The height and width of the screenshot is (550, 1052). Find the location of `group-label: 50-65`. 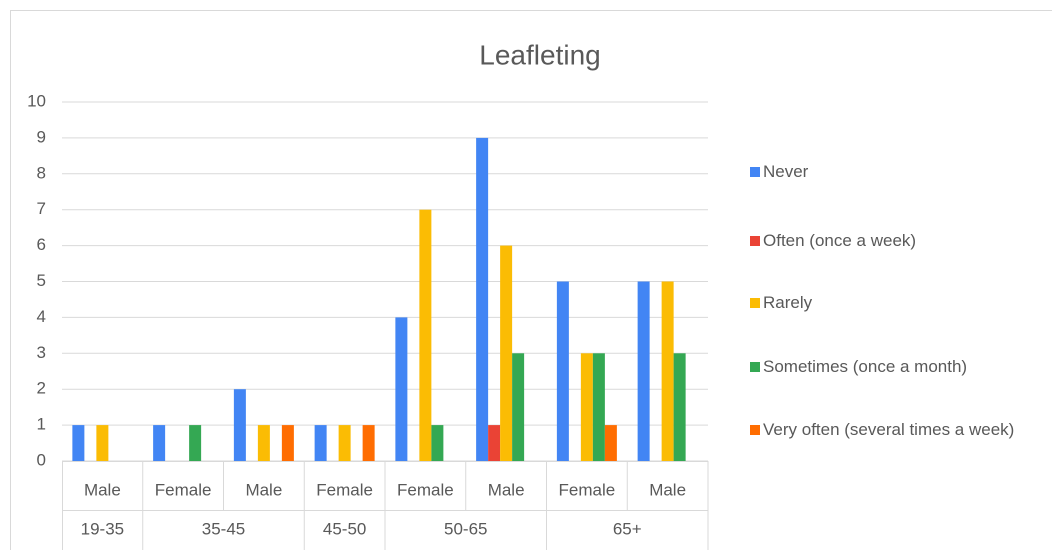

group-label: 50-65 is located at coordinates (465, 528).